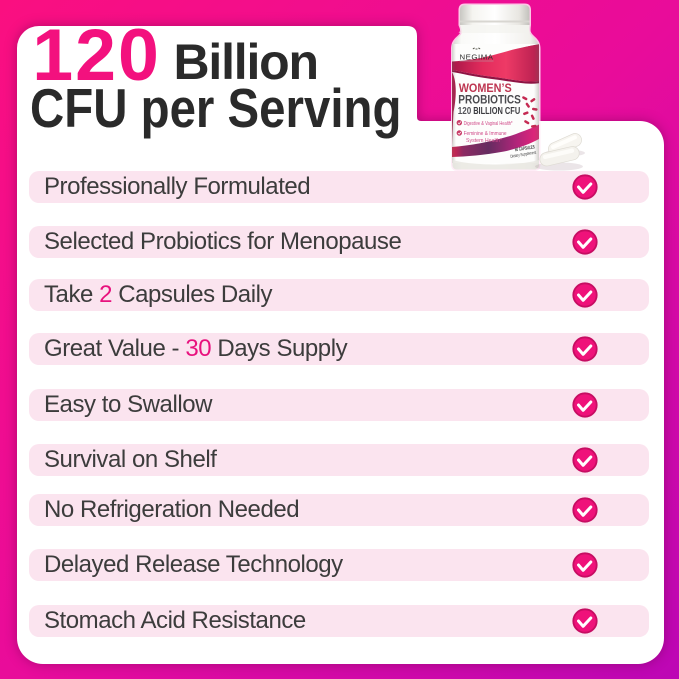 The width and height of the screenshot is (679, 679). Describe the element at coordinates (477, 56) in the screenshot. I see `svg-text: NEGIMA` at that location.